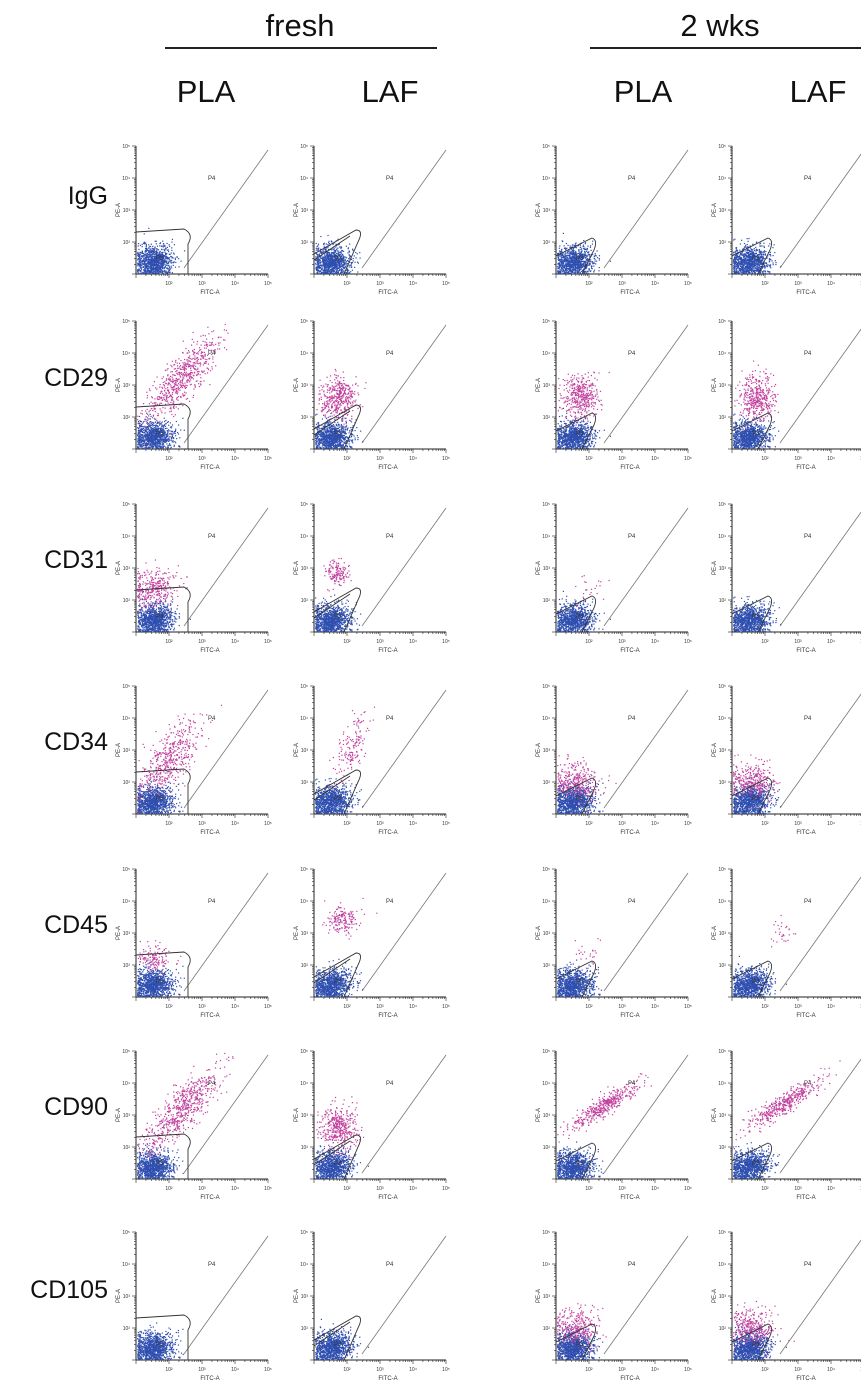 The height and width of the screenshot is (1391, 861). Describe the element at coordinates (56, 378) in the screenshot. I see `row-label-cd29: CD29` at that location.